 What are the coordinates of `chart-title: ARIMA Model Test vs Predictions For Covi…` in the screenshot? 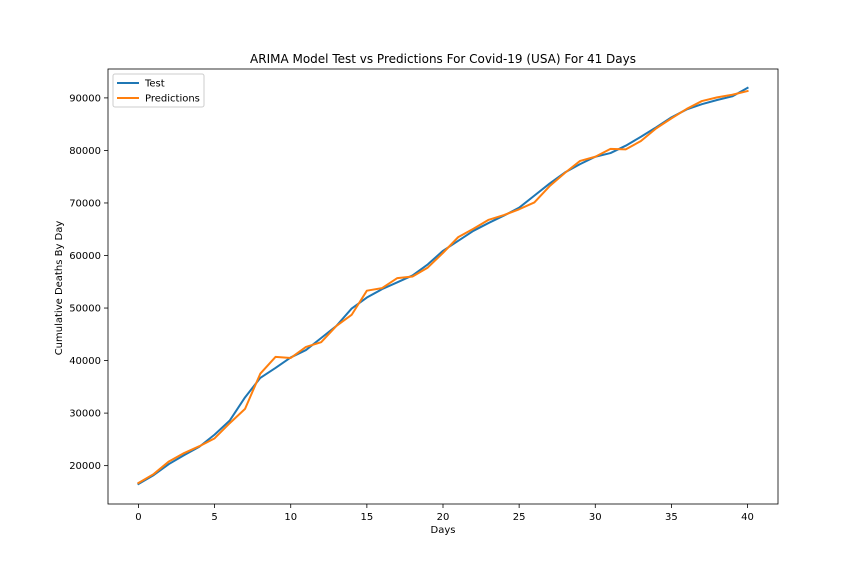 It's located at (443, 59).